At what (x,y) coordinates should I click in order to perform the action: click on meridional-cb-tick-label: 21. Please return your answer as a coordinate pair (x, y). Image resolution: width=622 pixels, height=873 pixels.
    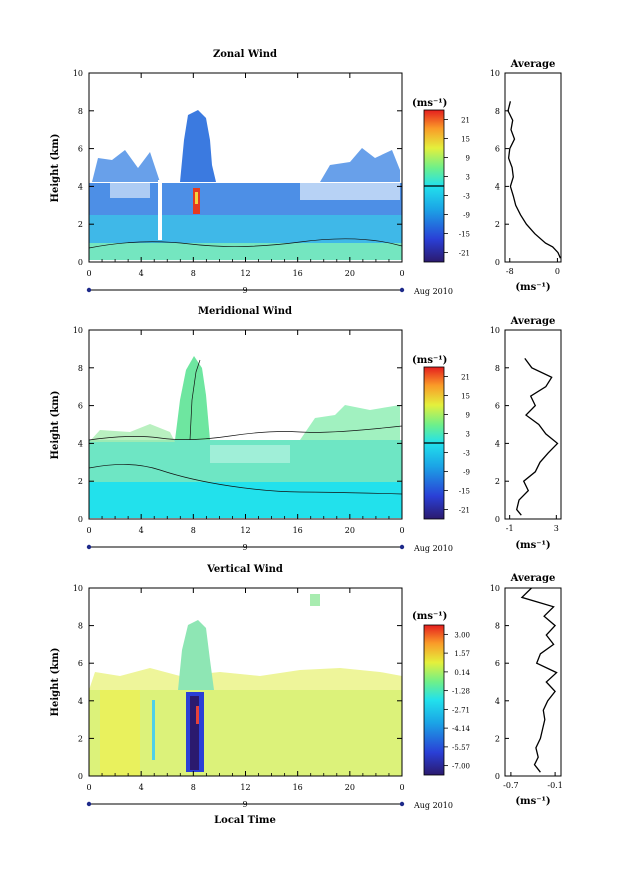
    Looking at the image, I should click on (465, 378).